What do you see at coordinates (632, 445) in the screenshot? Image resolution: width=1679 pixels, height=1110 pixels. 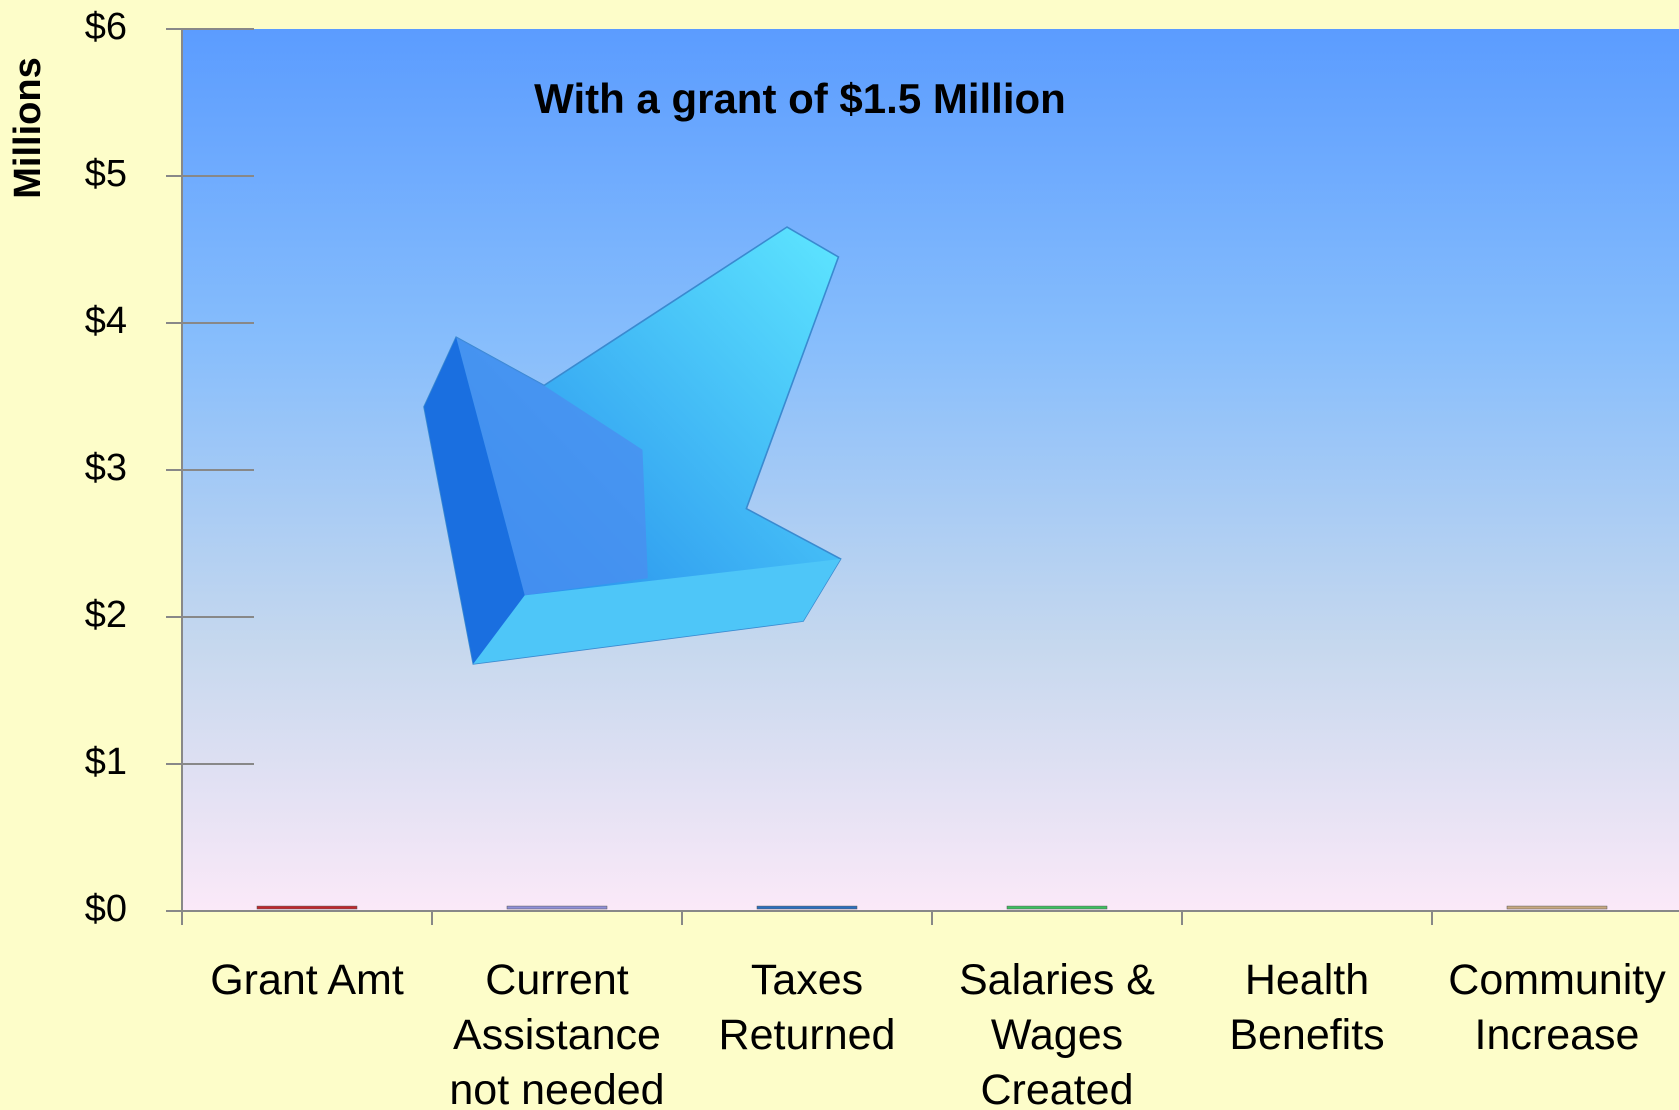 I see `arrow-decoration` at bounding box center [632, 445].